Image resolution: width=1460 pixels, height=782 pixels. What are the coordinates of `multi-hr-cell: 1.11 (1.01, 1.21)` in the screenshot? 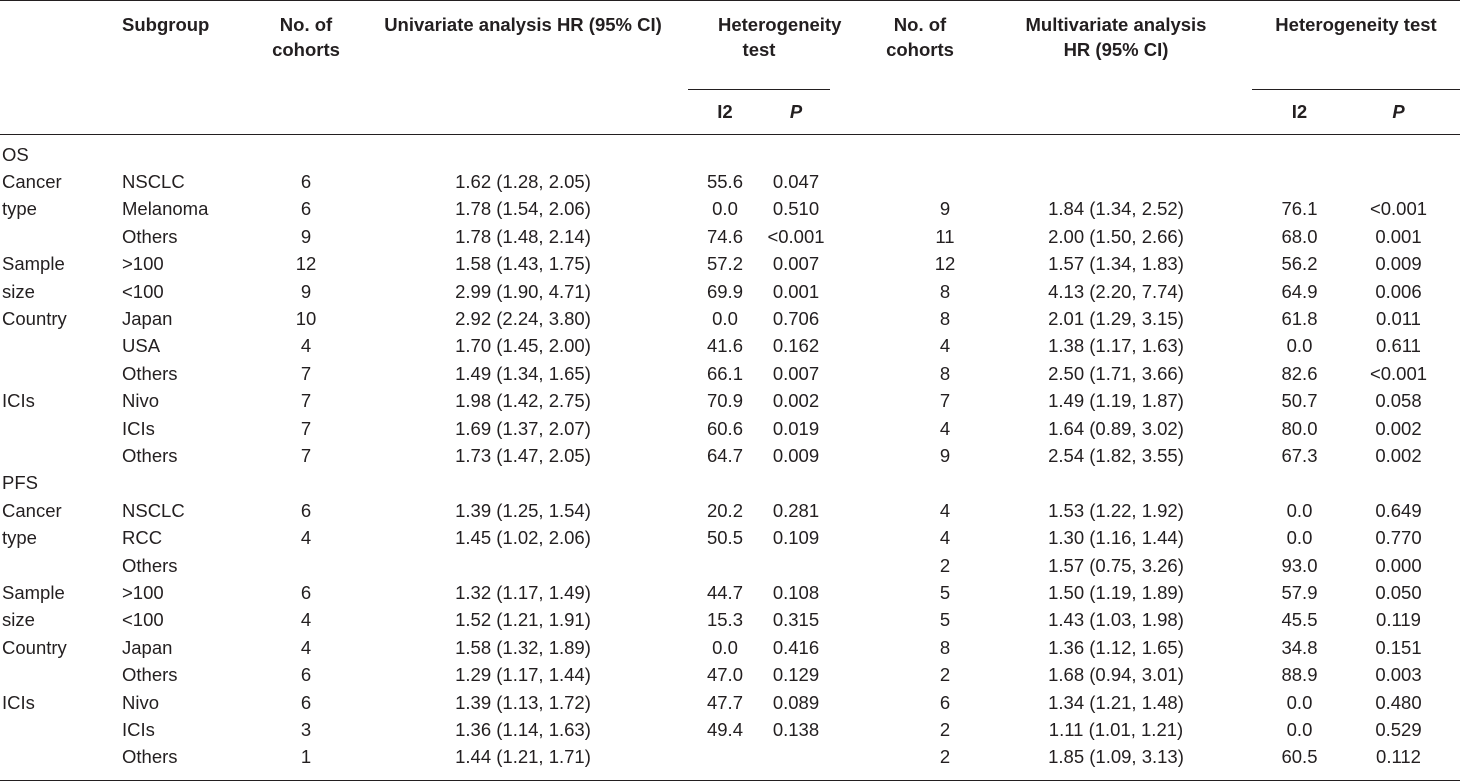 It's located at (1116, 729).